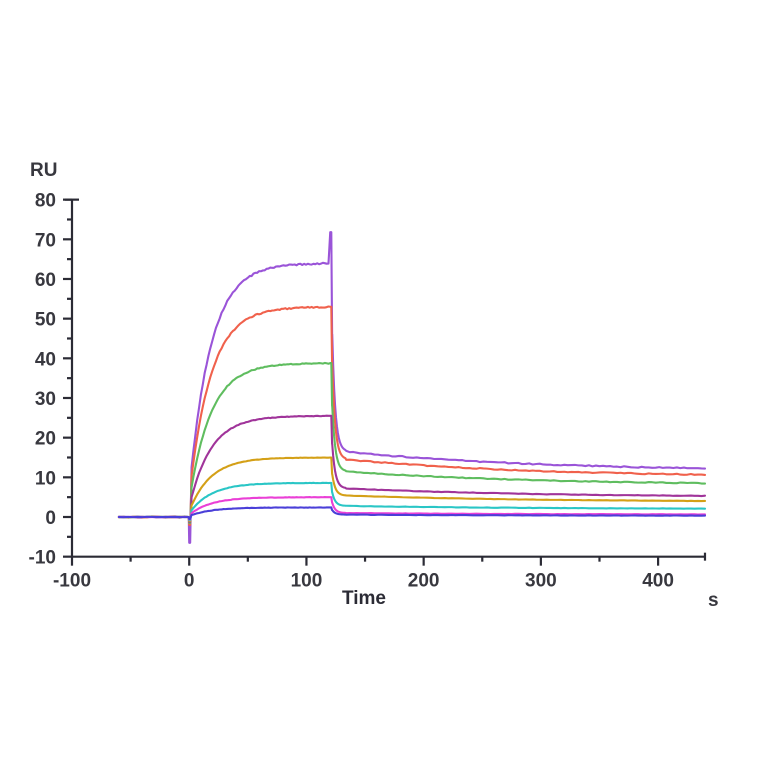 The width and height of the screenshot is (764, 764). Describe the element at coordinates (45, 478) in the screenshot. I see `y-tick-label: 10` at that location.